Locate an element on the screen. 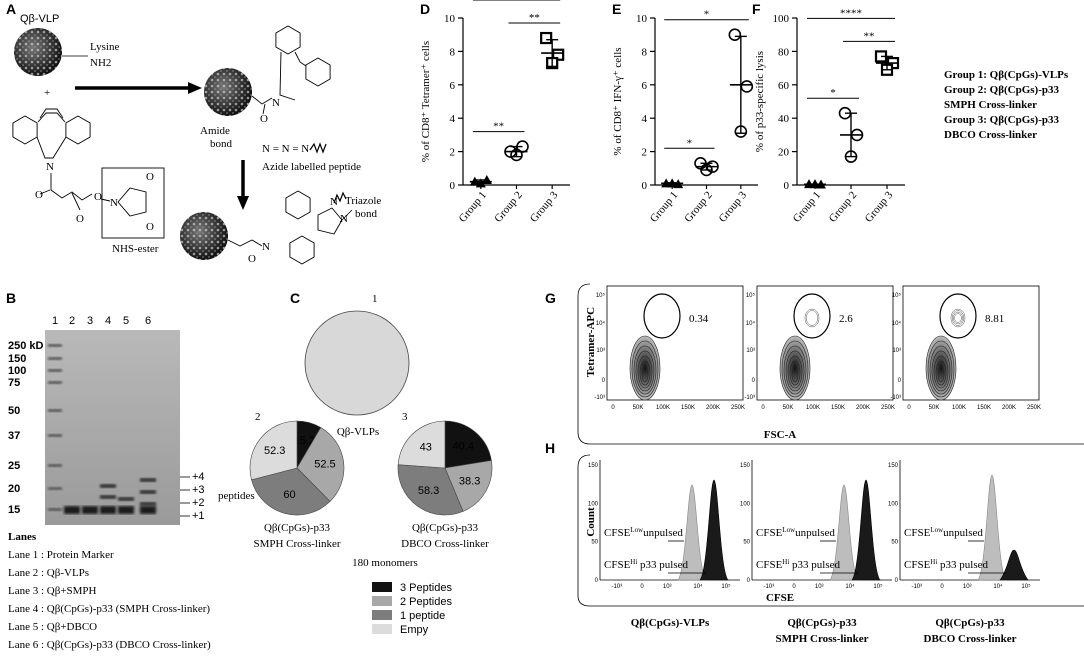 The height and width of the screenshot is (665, 1084). vlp-label: Qβ-VLP is located at coordinates (39, 19).